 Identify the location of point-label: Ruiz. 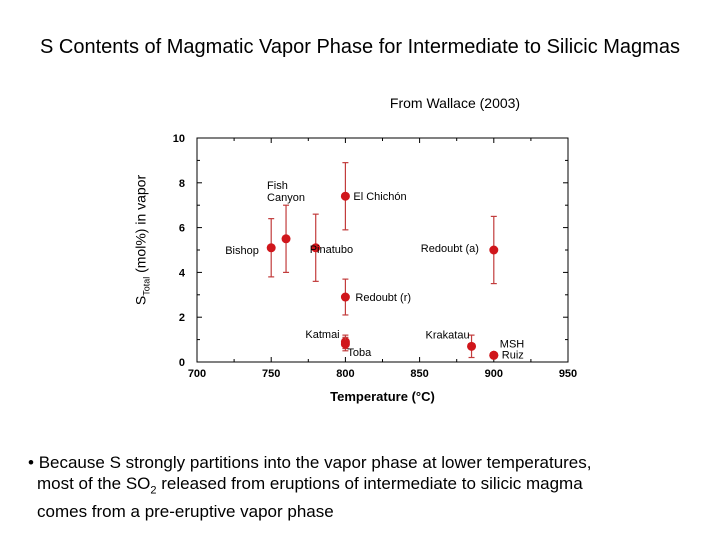
(513, 355).